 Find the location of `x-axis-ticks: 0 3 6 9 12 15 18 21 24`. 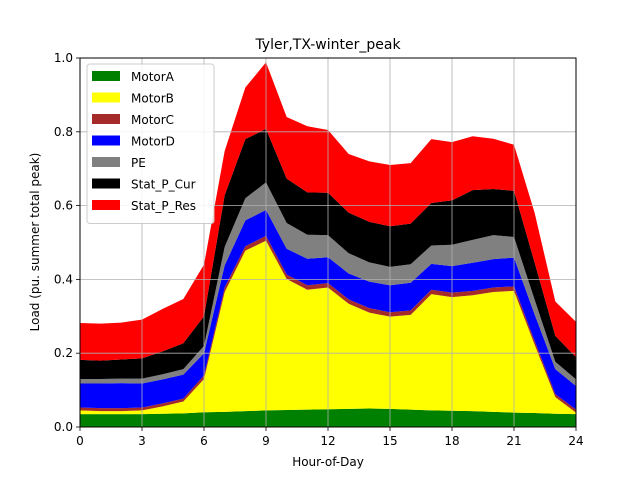

x-axis-ticks: 0 3 6 9 12 15 18 21 24 is located at coordinates (330, 437).